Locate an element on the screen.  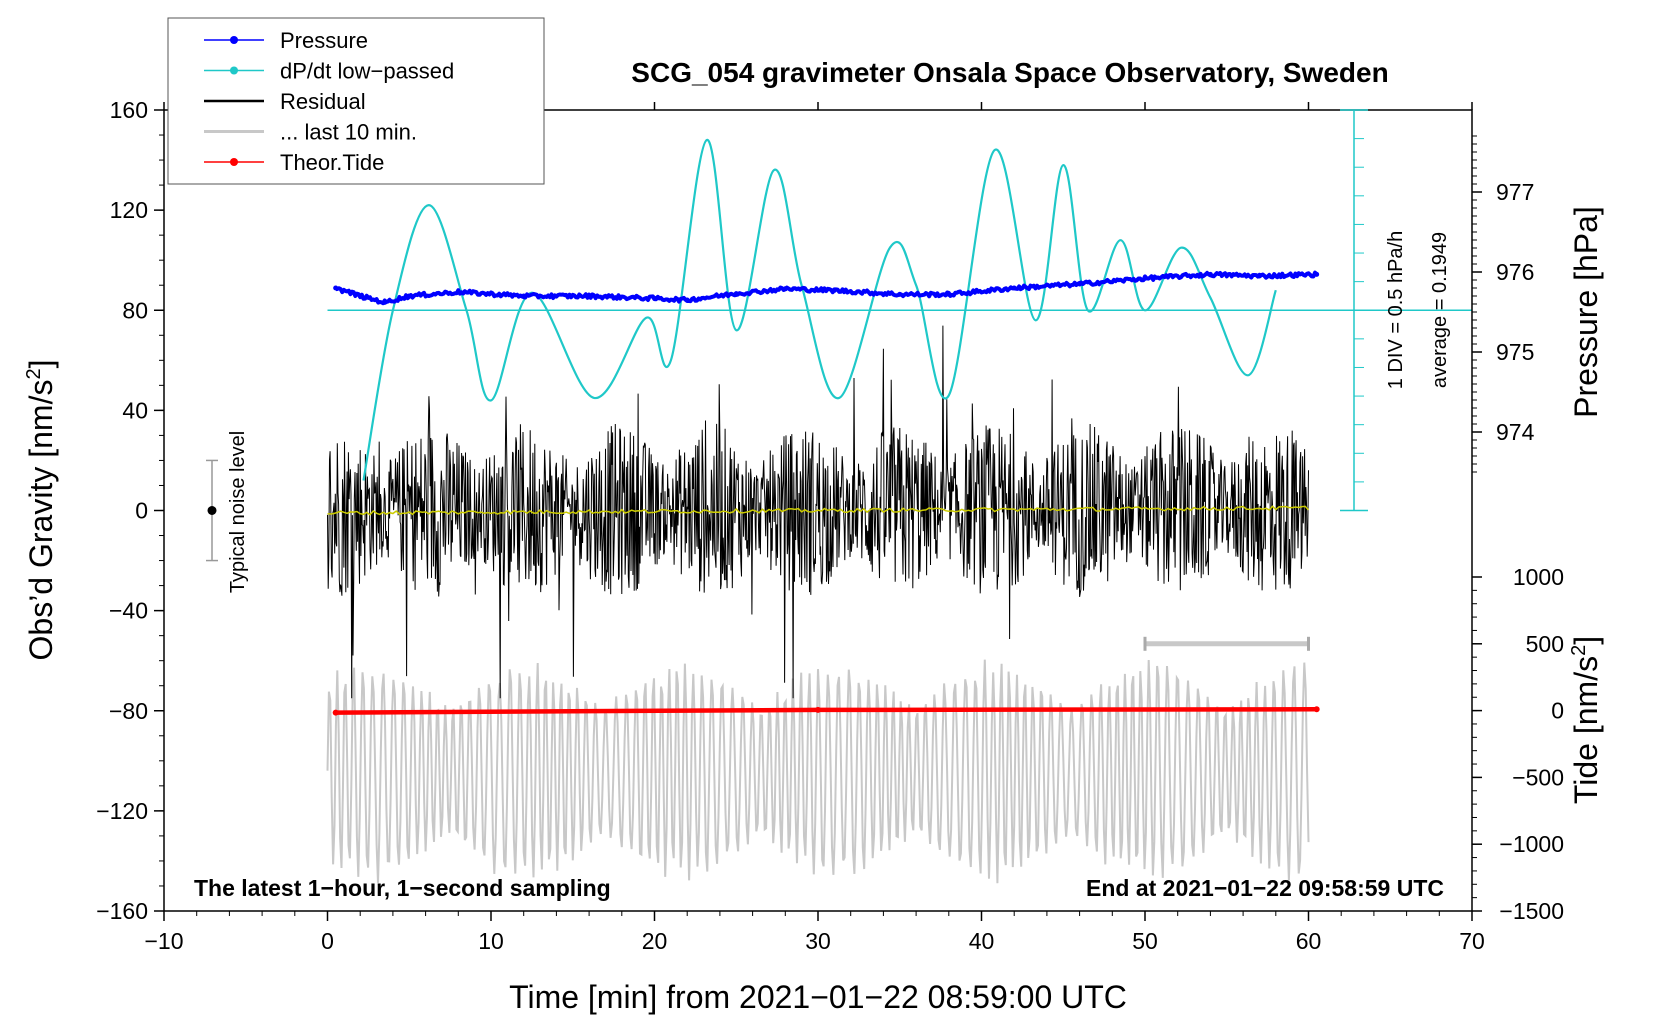
footer-right-label: End at 2021−01−22 09:58:59 UTC is located at coordinates (1265, 888).